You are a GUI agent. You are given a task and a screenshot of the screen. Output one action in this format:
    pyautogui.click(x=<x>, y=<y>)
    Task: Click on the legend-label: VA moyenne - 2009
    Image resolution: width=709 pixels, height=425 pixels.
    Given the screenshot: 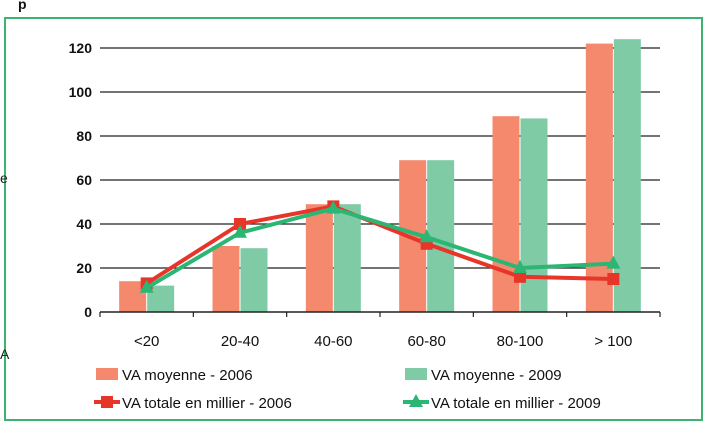 What is the action you would take?
    pyautogui.click(x=496, y=375)
    